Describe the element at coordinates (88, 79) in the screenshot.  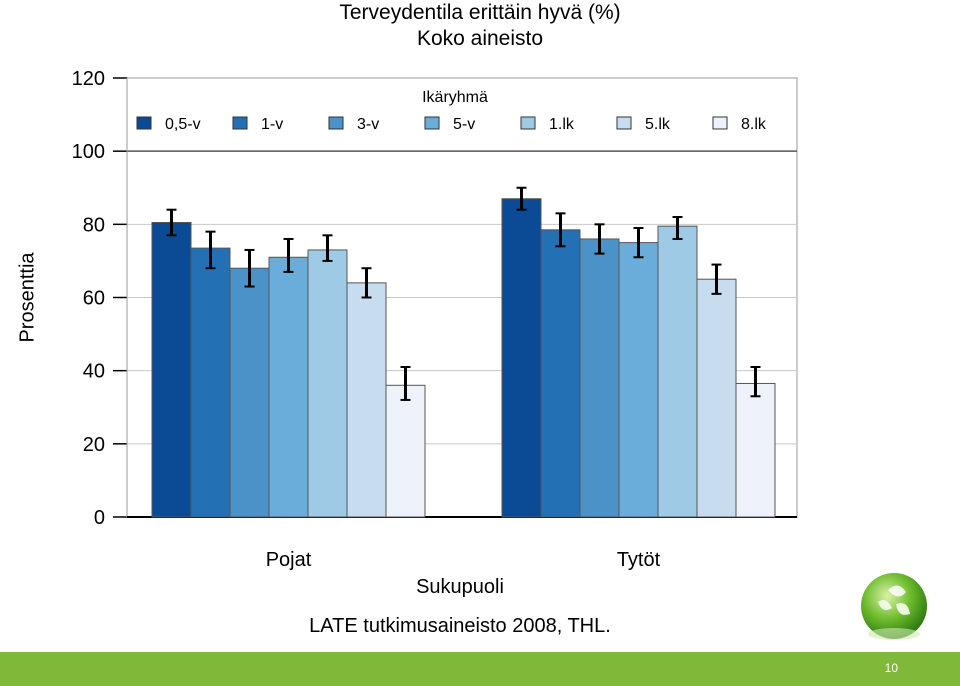
I see `y-tick-label: 120` at that location.